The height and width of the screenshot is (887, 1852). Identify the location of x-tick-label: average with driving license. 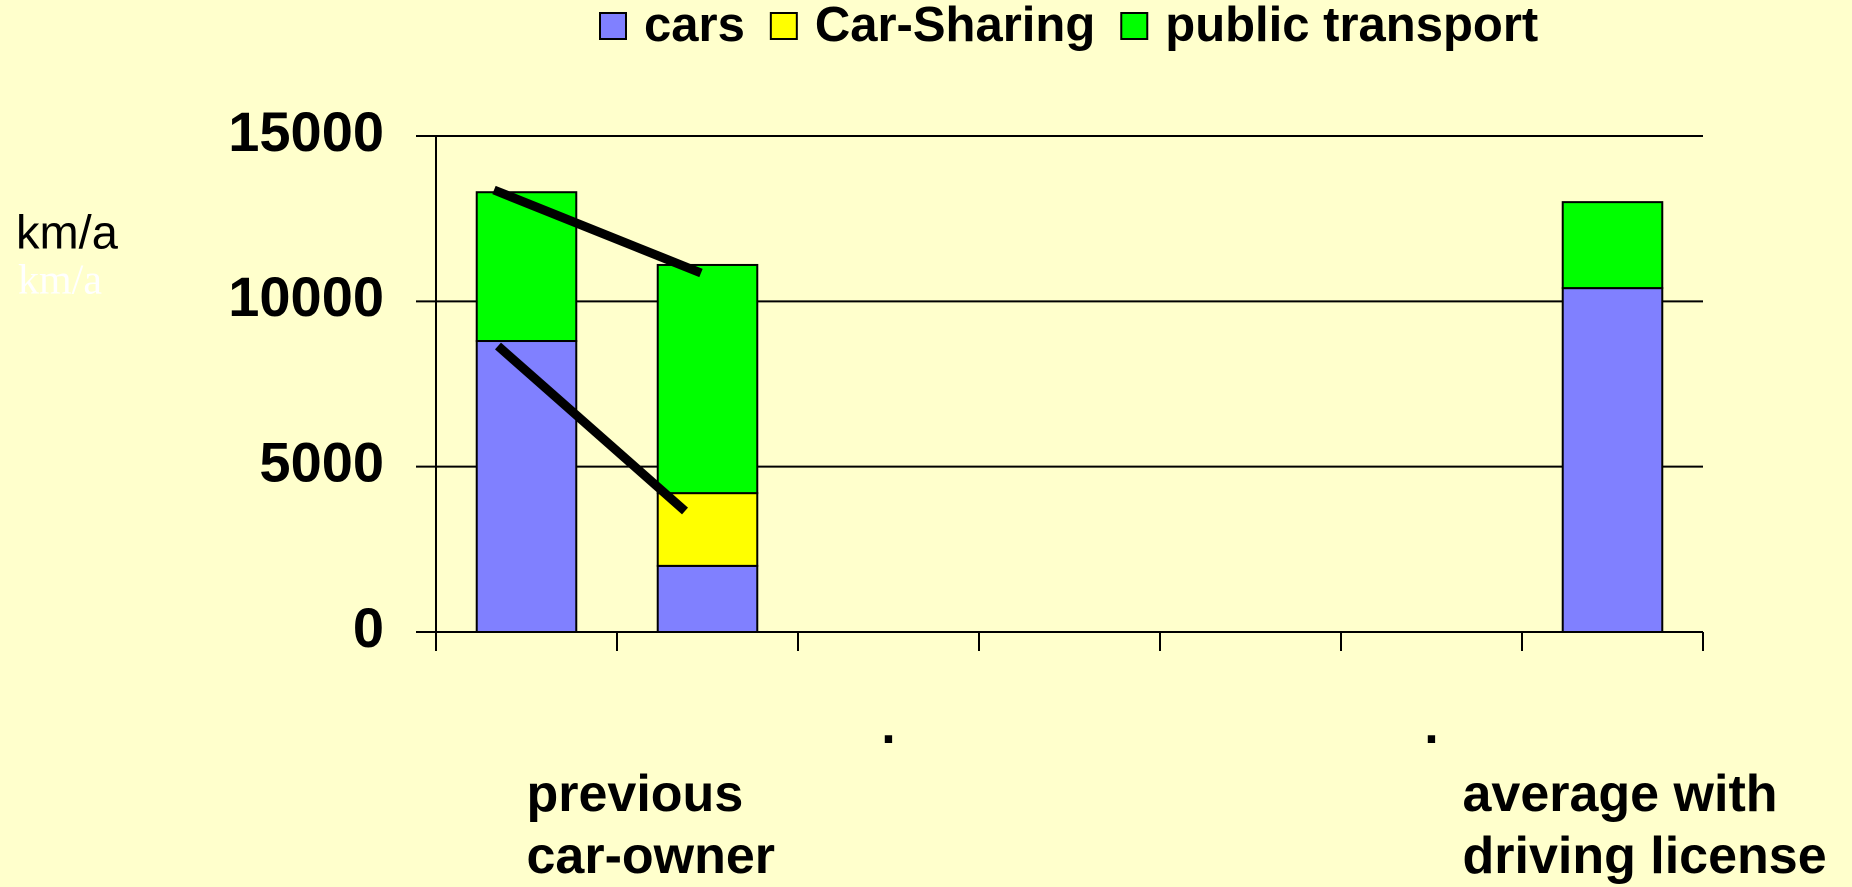
(1644, 825).